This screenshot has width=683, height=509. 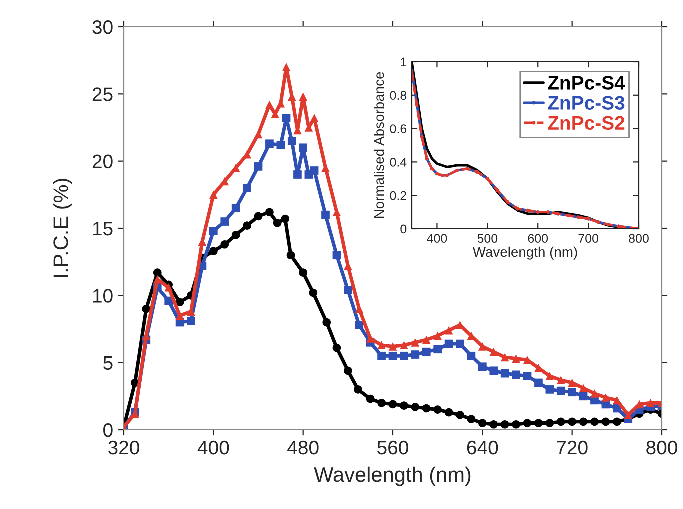 I want to click on y-tick-label: 1, so click(x=404, y=62).